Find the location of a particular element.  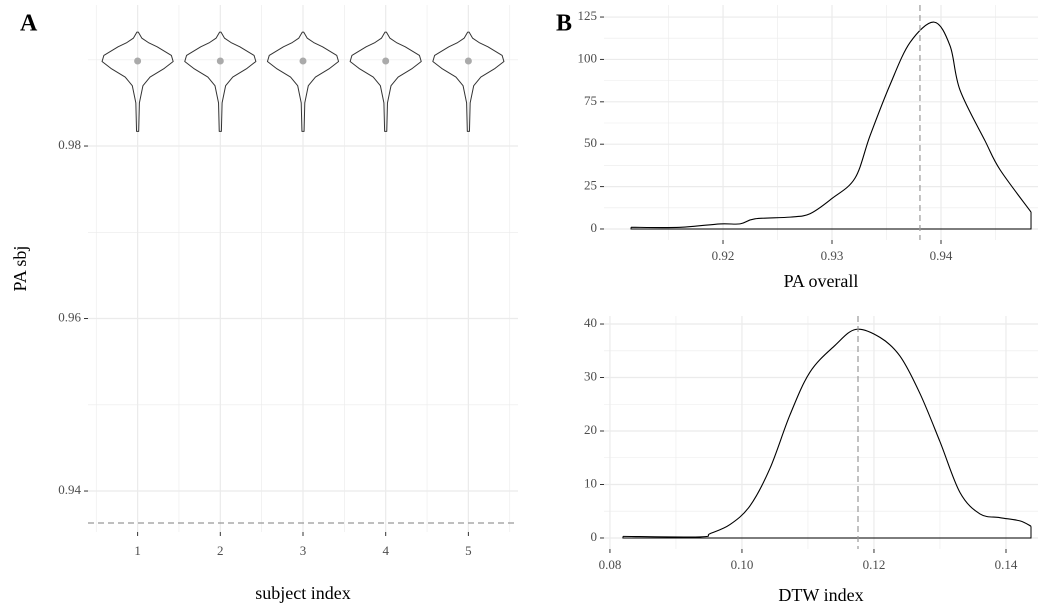

x-tick-label: 0.94 is located at coordinates (941, 255).